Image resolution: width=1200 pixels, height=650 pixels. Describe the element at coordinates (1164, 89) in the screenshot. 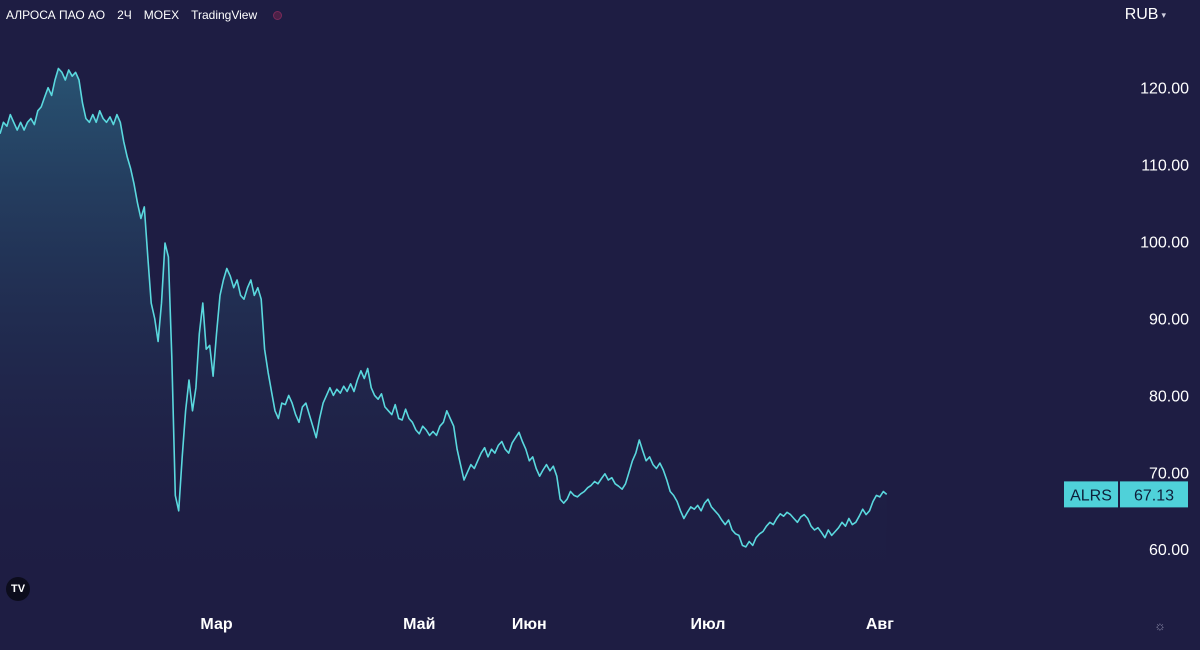

I see `y-tick-label: 120.00` at that location.